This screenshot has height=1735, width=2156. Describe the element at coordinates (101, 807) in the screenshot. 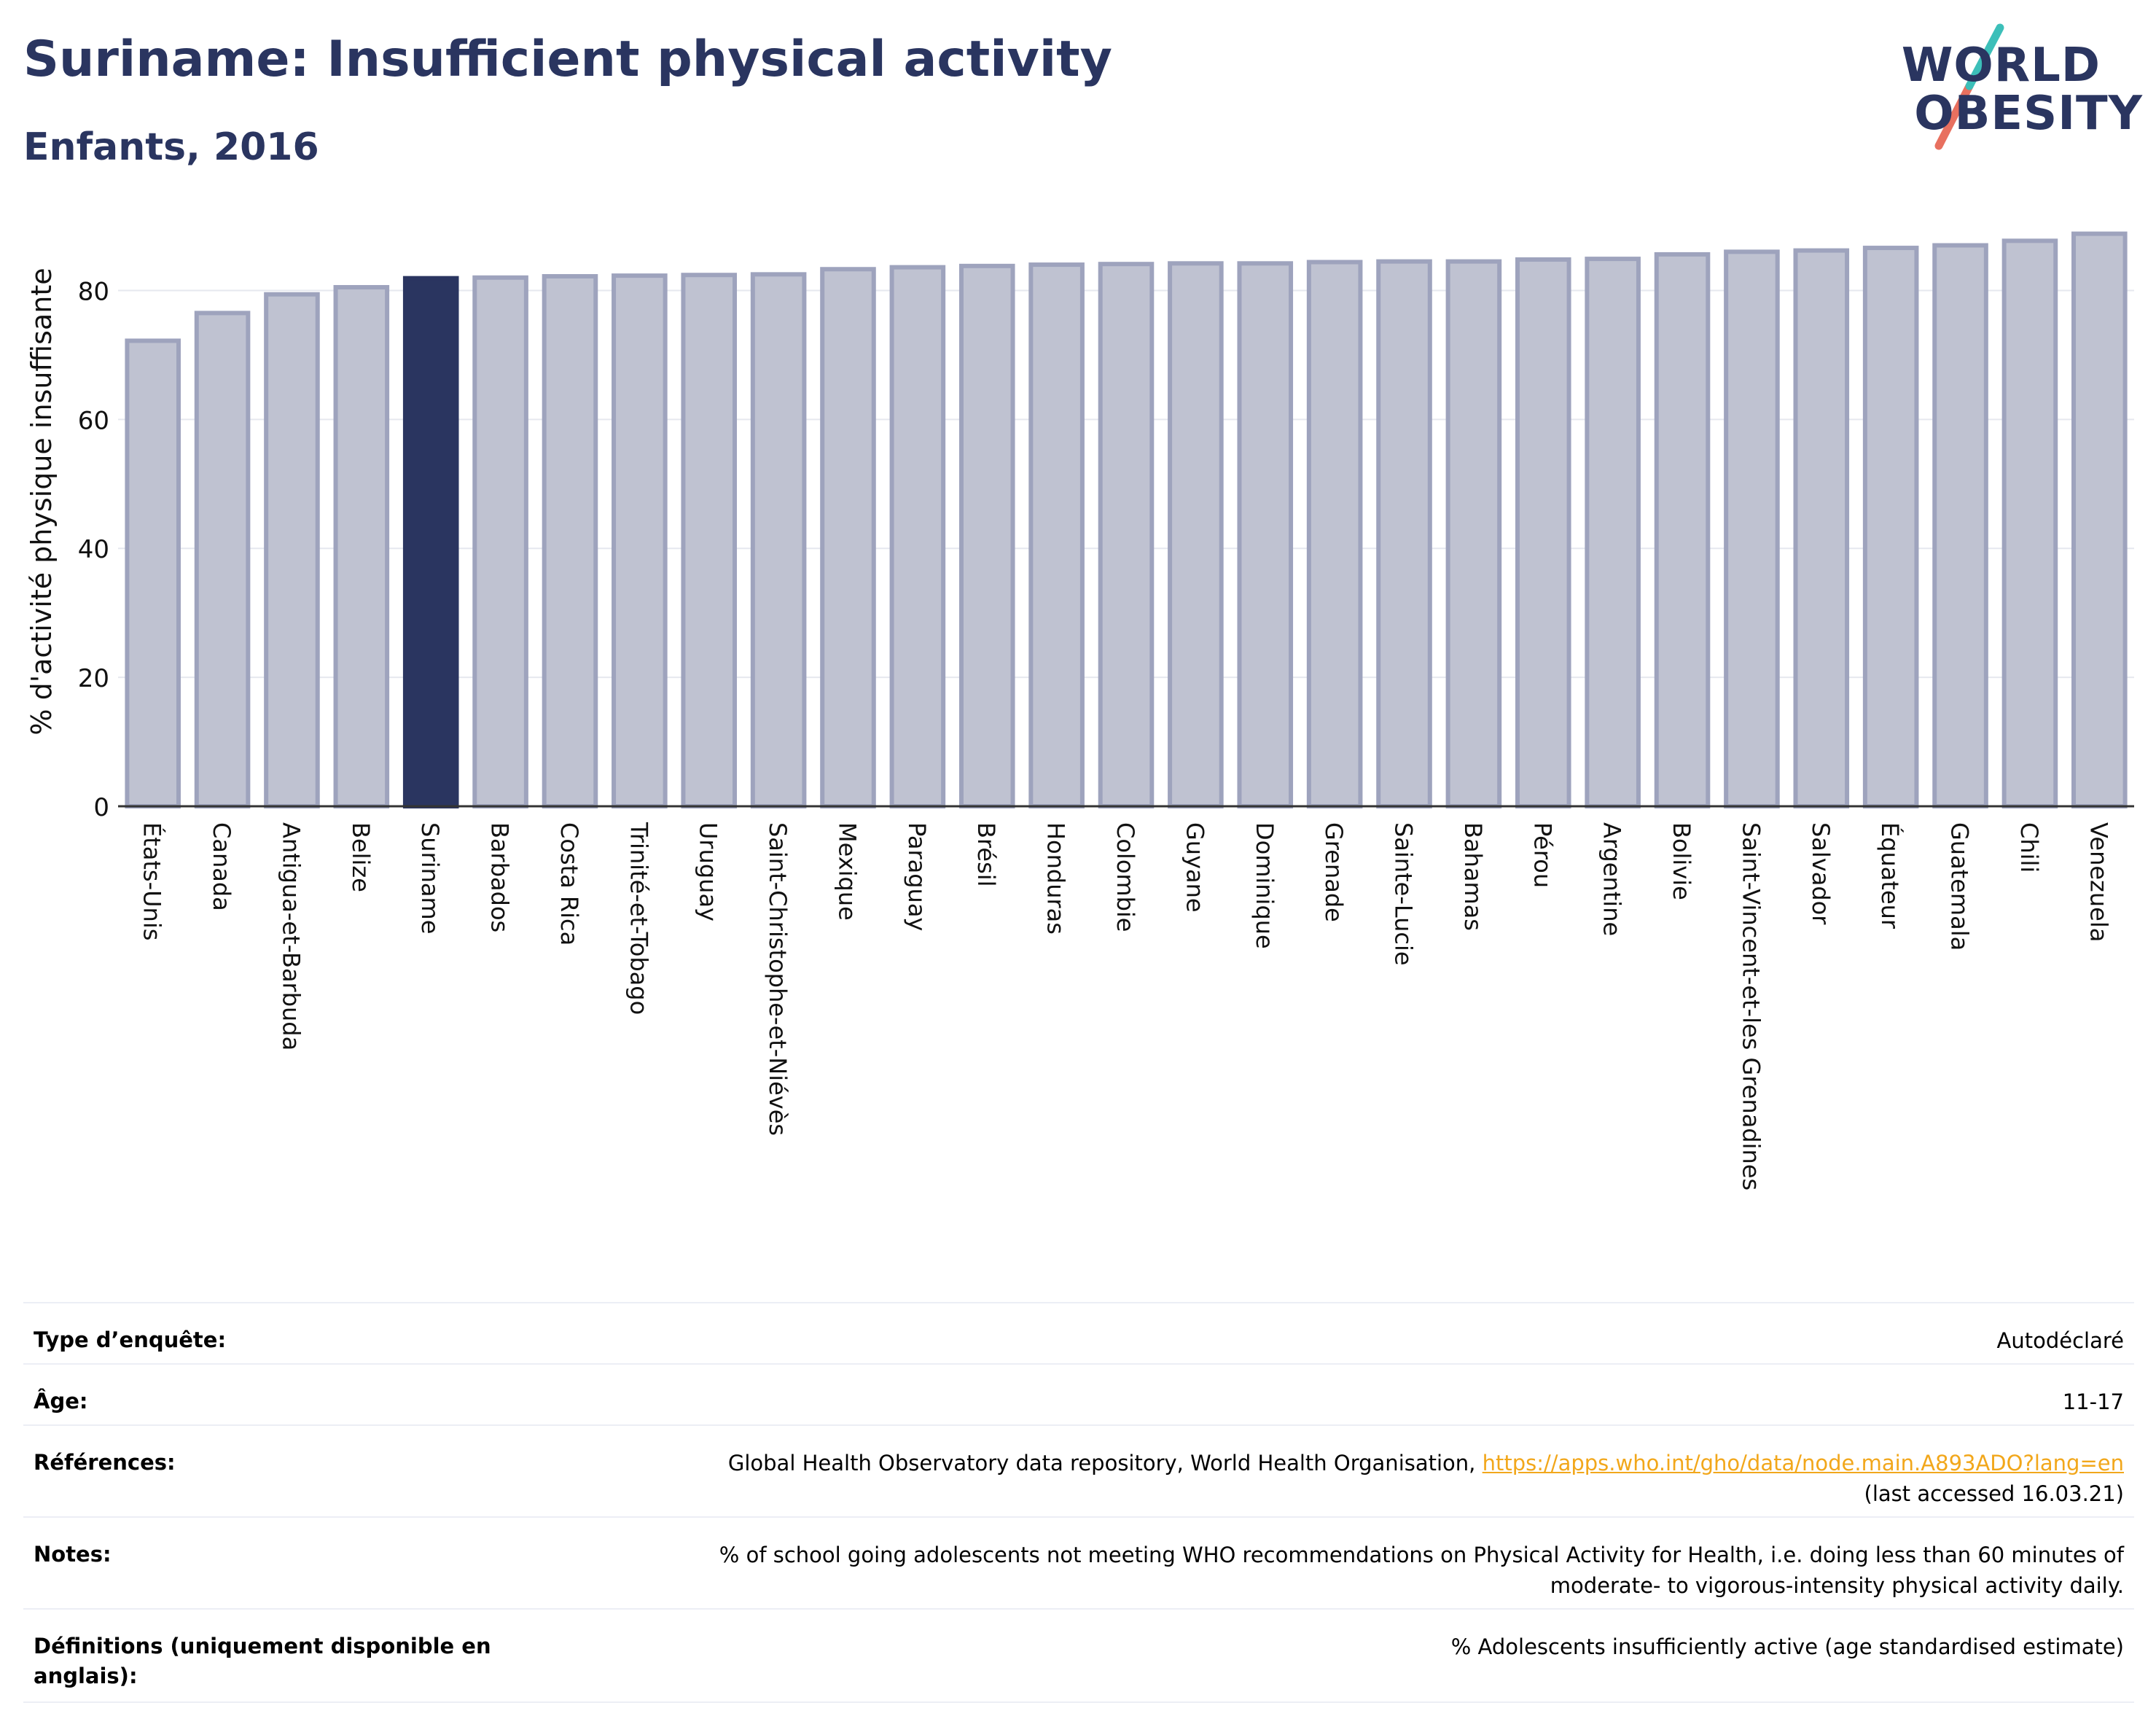

I see `y-tick-label: 0` at that location.